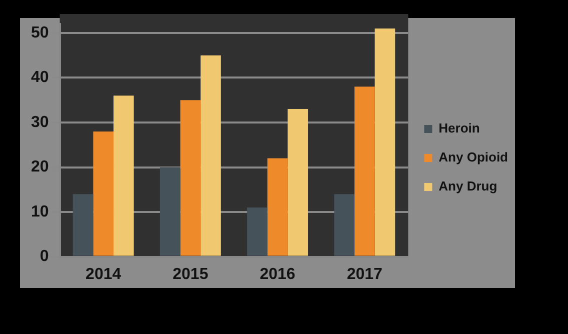 The height and width of the screenshot is (334, 568). I want to click on legend-label: Any Drug, so click(468, 186).